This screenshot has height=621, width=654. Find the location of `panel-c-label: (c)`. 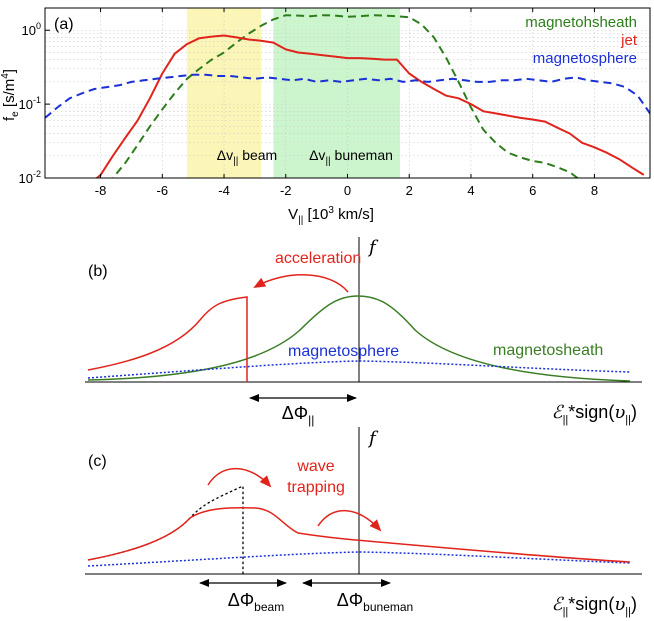

panel-c-label: (c) is located at coordinates (97, 461).